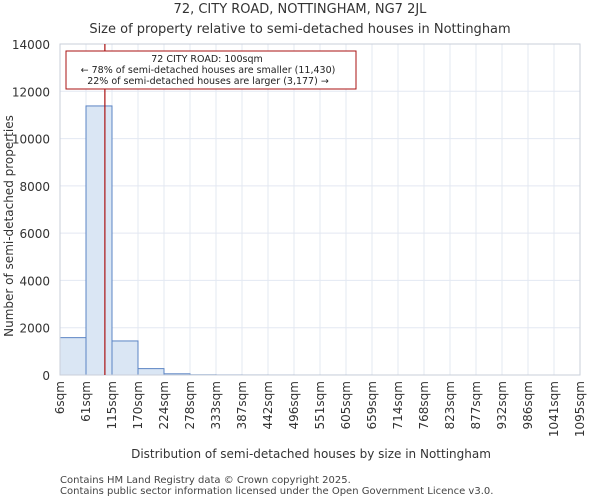 The image size is (600, 500). What do you see at coordinates (528, 405) in the screenshot?
I see `x-tick-label-986sqm: 986sqm` at bounding box center [528, 405].